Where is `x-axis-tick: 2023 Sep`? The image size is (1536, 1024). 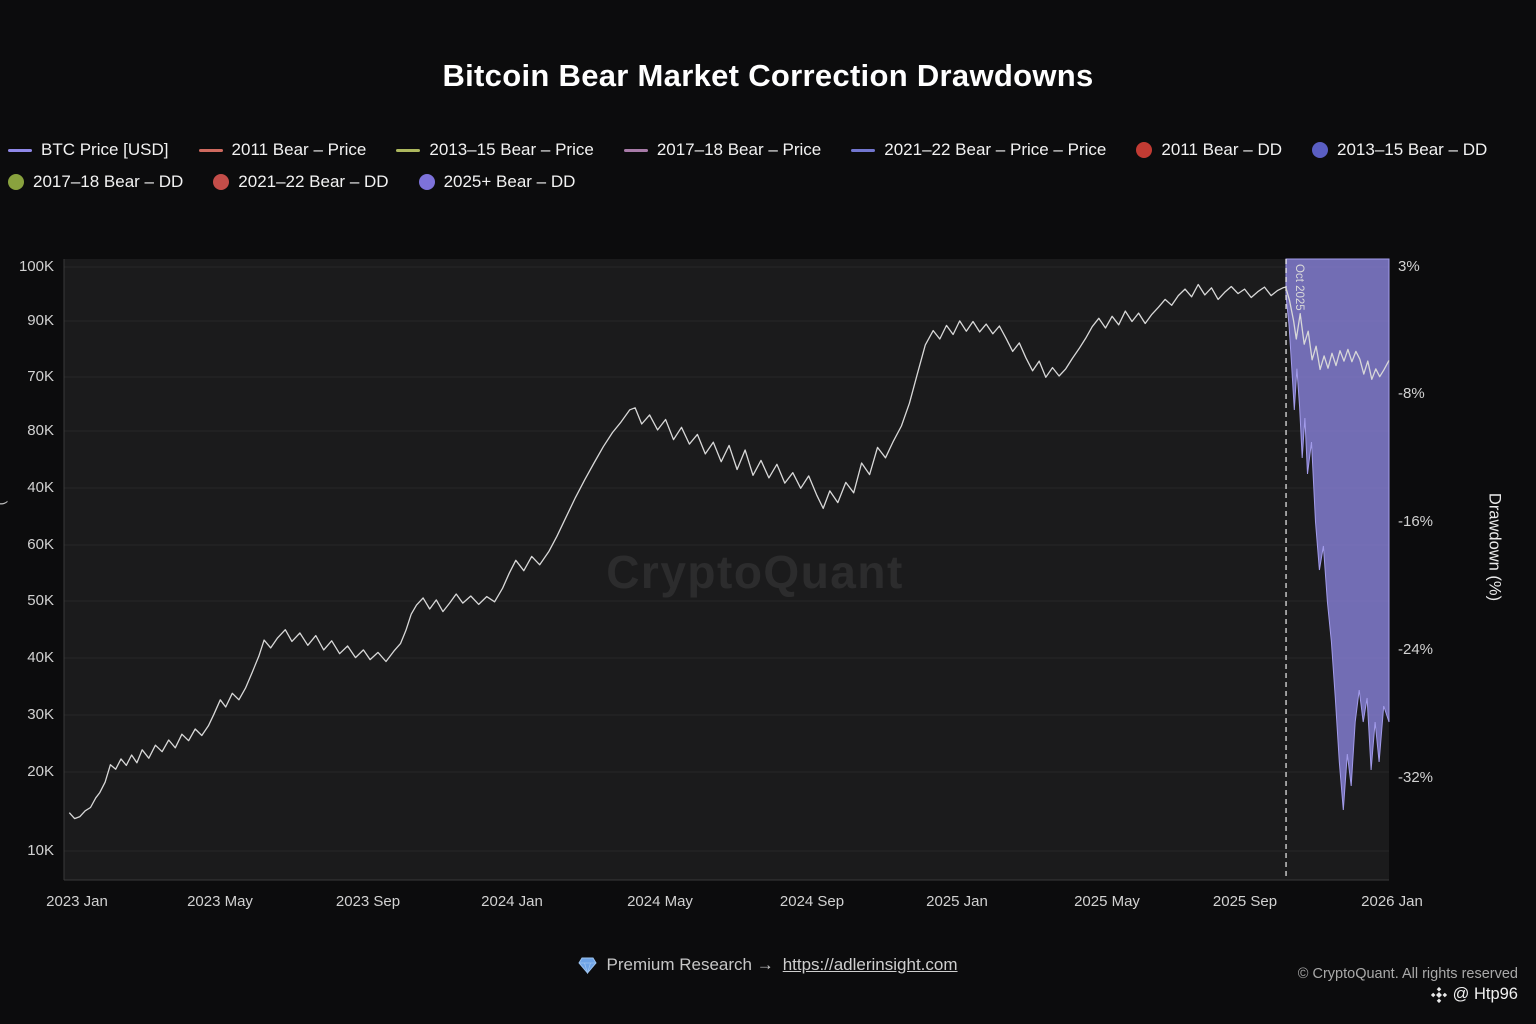 x-axis-tick: 2023 Sep is located at coordinates (368, 901).